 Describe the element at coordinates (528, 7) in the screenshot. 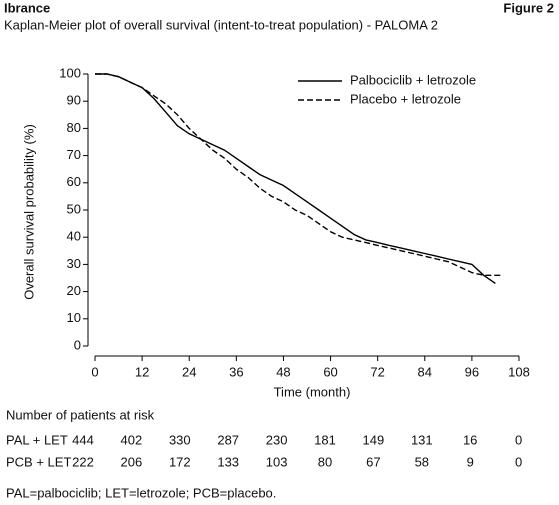

I see `figure-number: Figure 2` at that location.